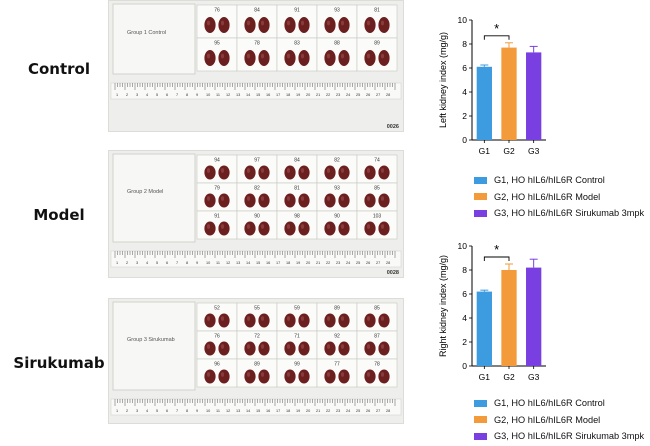  What do you see at coordinates (145, 192) in the screenshot?
I see `group-card-title: Group 2 Model` at bounding box center [145, 192].